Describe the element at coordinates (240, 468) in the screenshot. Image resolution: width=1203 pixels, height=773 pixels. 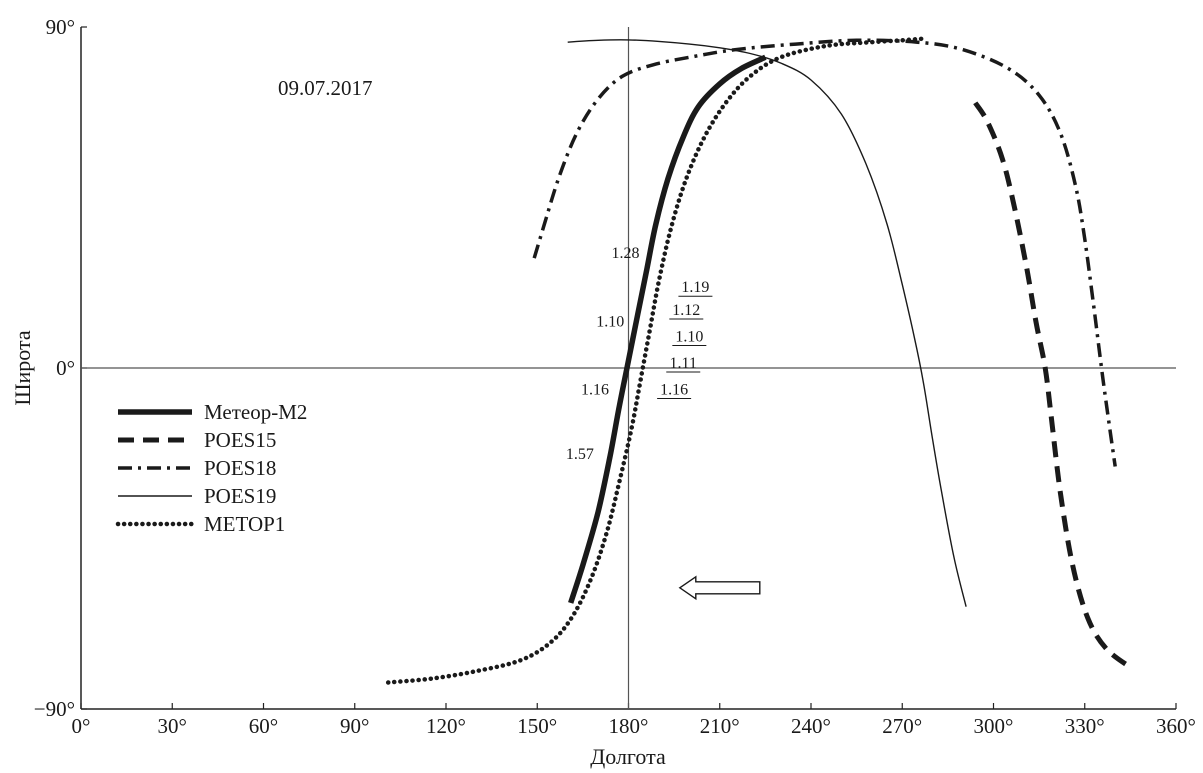
I see `legend-label-2: POES18` at that location.